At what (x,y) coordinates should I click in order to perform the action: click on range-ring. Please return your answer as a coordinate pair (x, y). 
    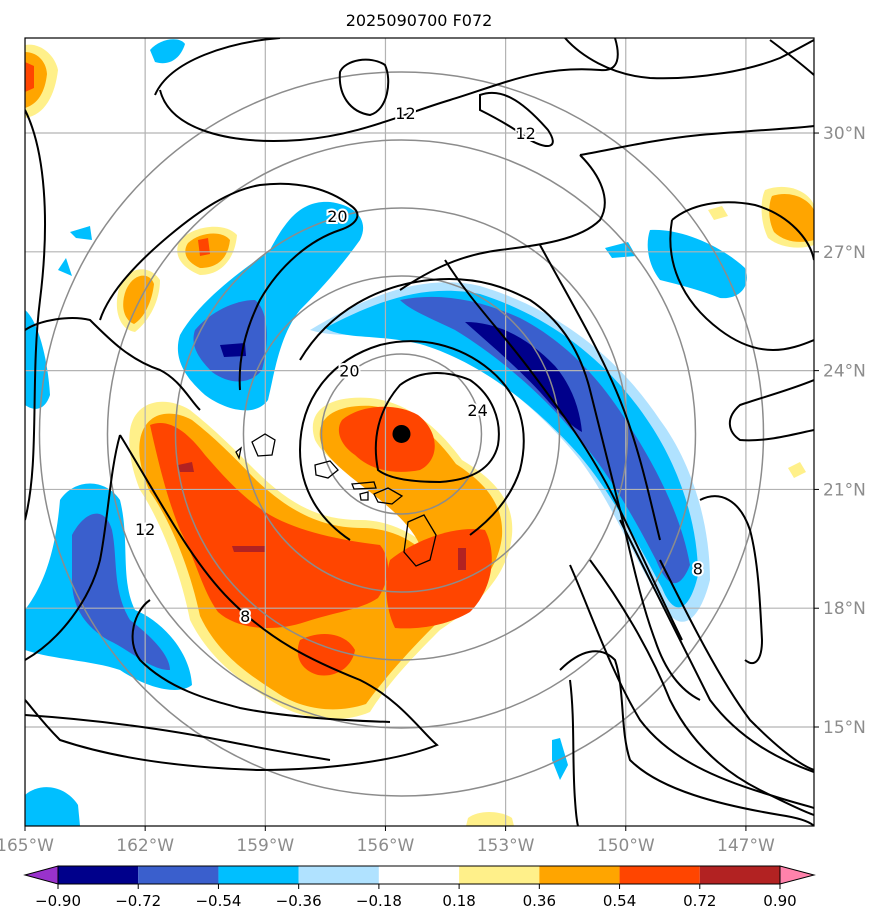
    Looking at the image, I should click on (401, 434).